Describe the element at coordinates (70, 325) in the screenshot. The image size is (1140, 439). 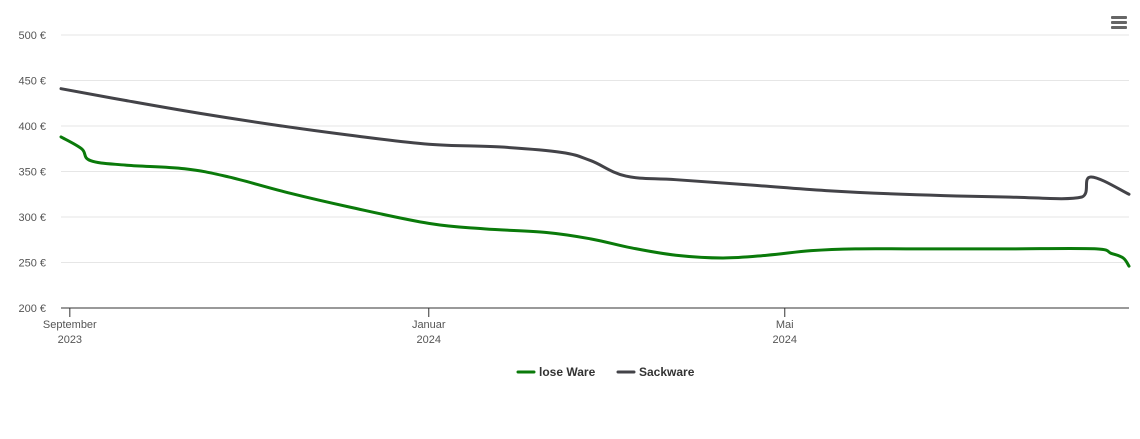
I see `x-tick-label-month: September` at that location.